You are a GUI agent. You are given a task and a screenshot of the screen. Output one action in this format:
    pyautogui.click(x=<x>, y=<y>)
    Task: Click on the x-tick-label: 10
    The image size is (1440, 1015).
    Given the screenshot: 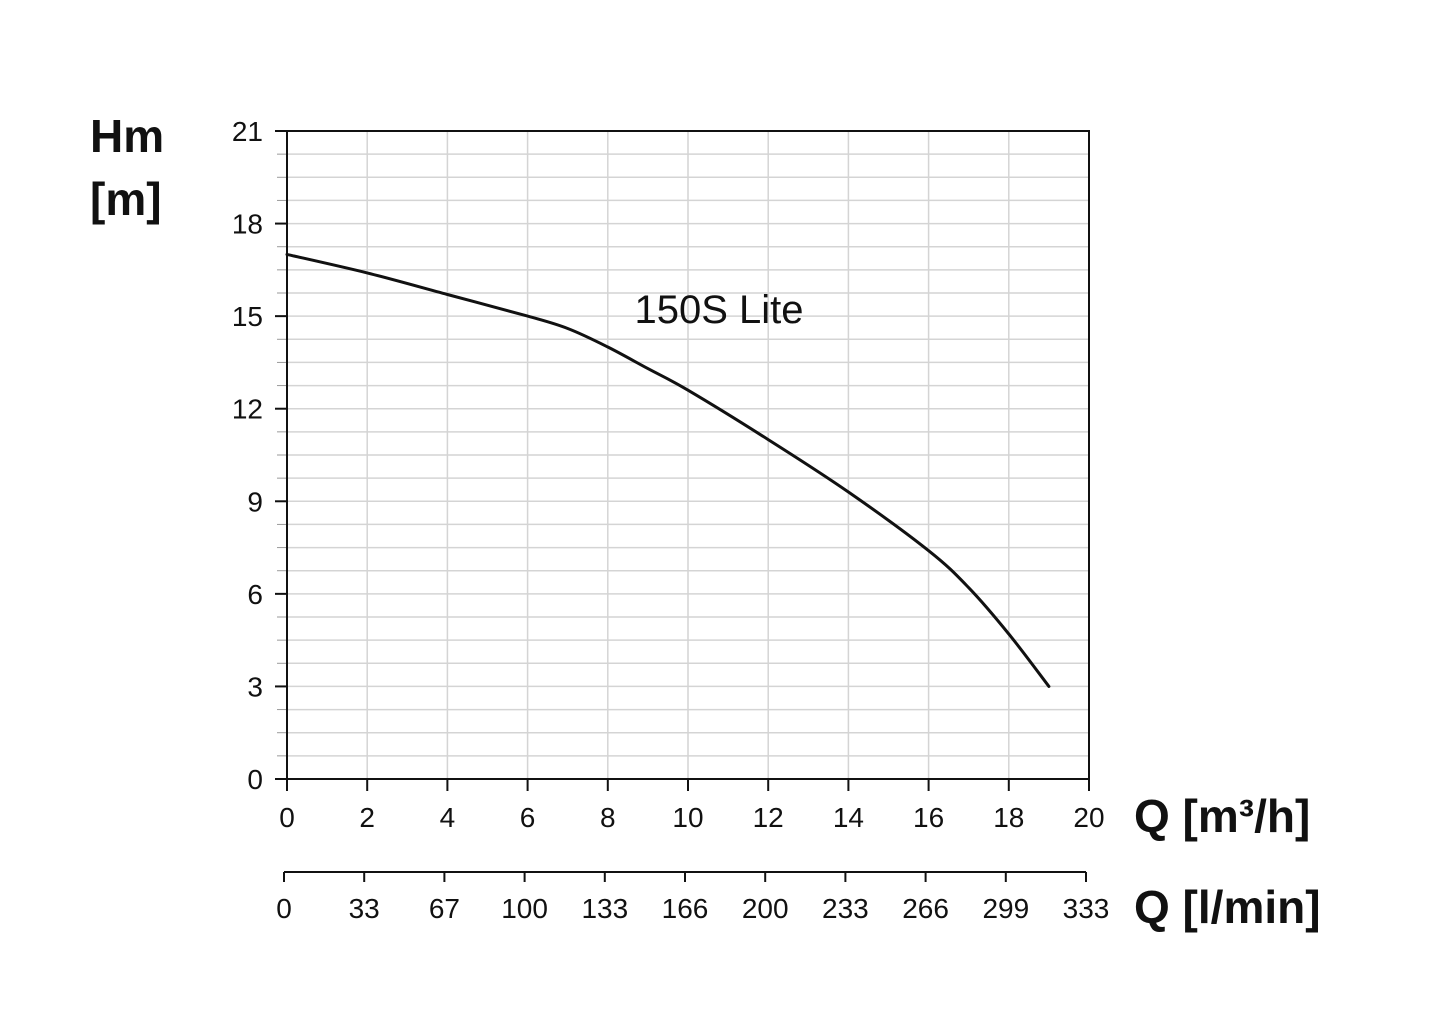 What is the action you would take?
    pyautogui.click(x=687, y=817)
    